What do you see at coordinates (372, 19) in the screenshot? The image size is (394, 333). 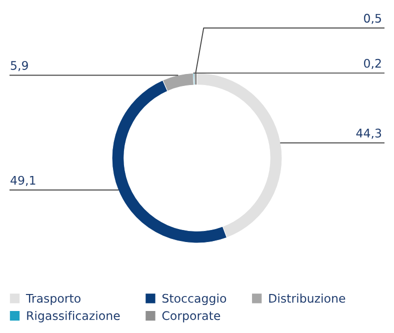 I see `data-label: 0,5` at bounding box center [372, 19].